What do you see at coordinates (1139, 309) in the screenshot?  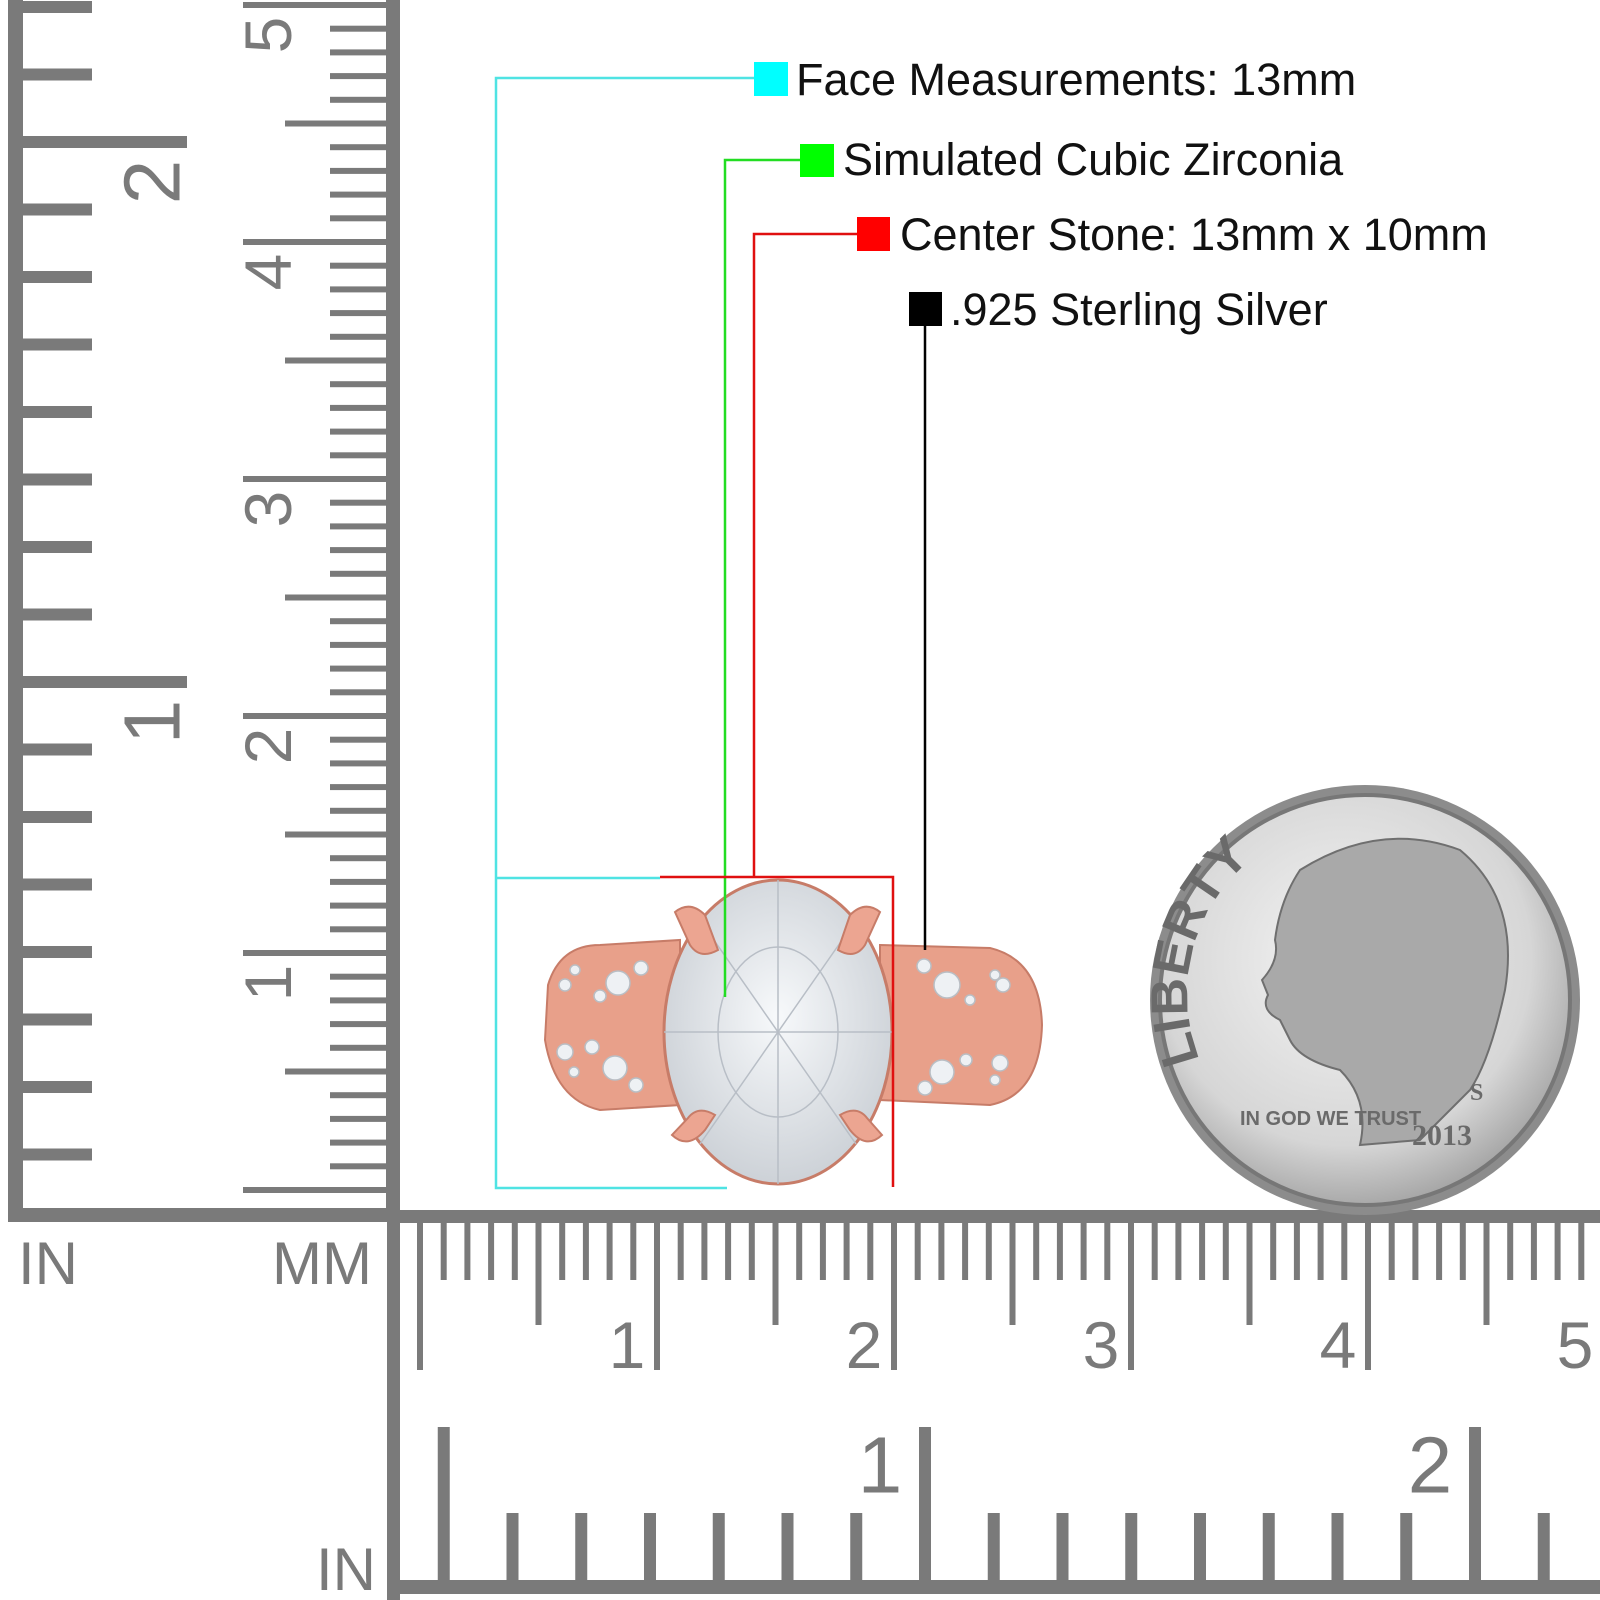 I see `legend-metal: .925 Sterling Silver` at bounding box center [1139, 309].